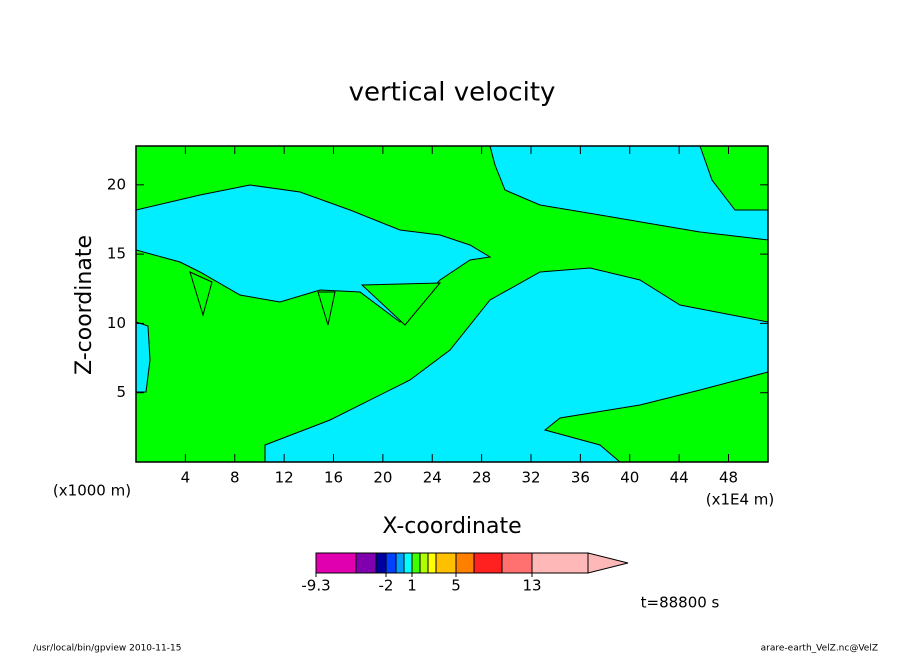 This screenshot has height=654, width=904. Describe the element at coordinates (451, 526) in the screenshot. I see `x-axis-label: X-coordinate` at that location.